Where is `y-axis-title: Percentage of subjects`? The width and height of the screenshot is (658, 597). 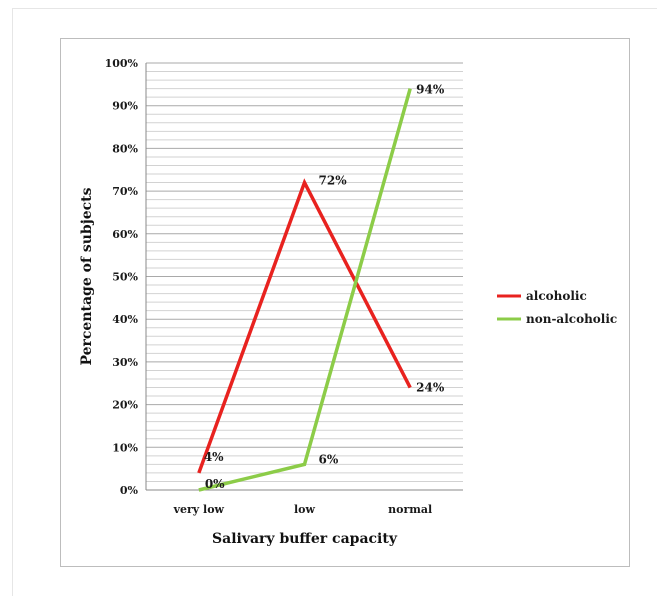 y-axis-title: Percentage of subjects is located at coordinates (87, 276).